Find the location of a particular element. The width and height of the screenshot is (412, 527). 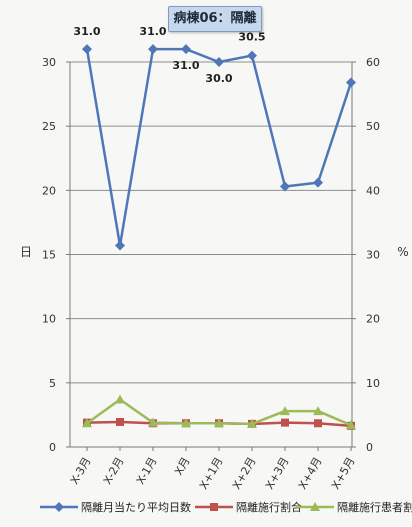

y-left-tick-label: 10 is located at coordinates (49, 319).